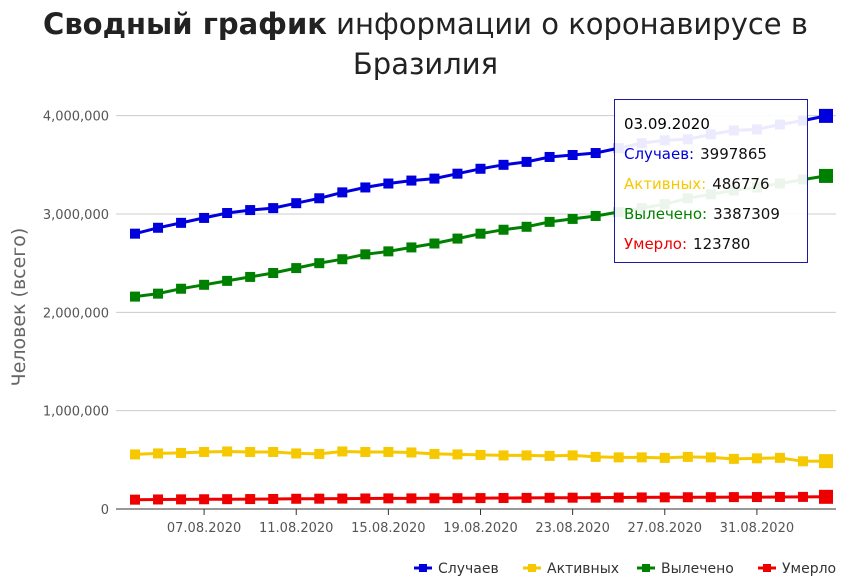 The height and width of the screenshot is (579, 851). What do you see at coordinates (685, 569) in the screenshot?
I see `legend-item: Вылечено` at bounding box center [685, 569].